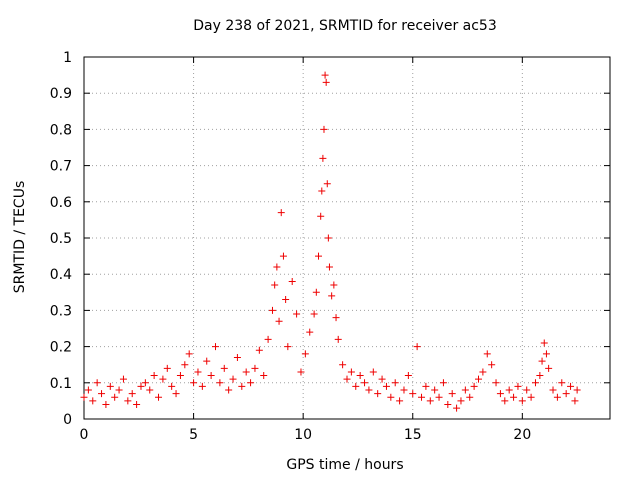 The image size is (640, 480). I want to click on y-tick-label: 0.2, so click(61, 348).